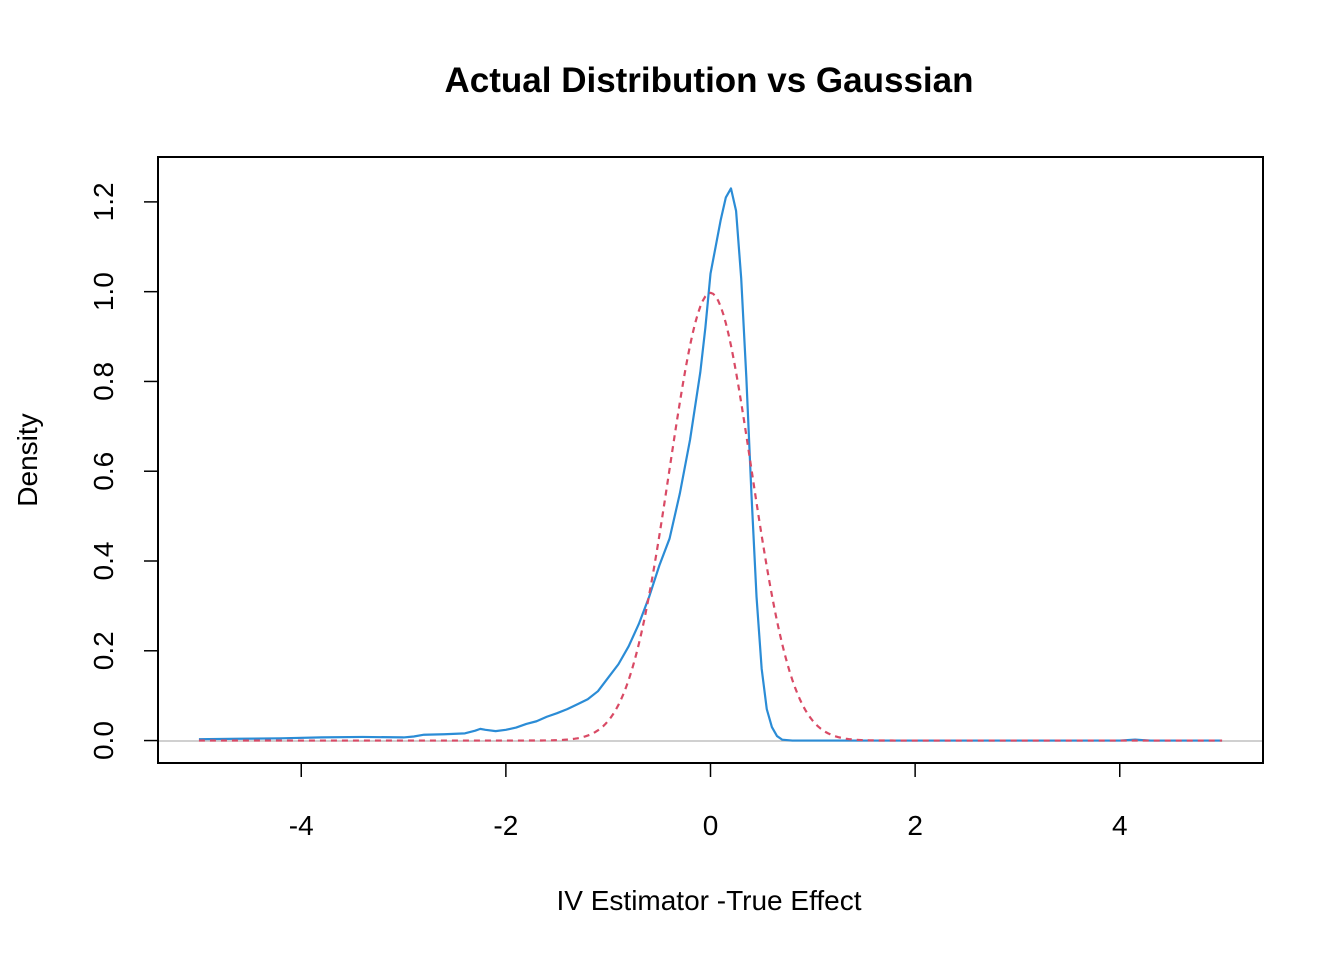  Describe the element at coordinates (103, 650) in the screenshot. I see `y-tick-label: 0.2` at that location.